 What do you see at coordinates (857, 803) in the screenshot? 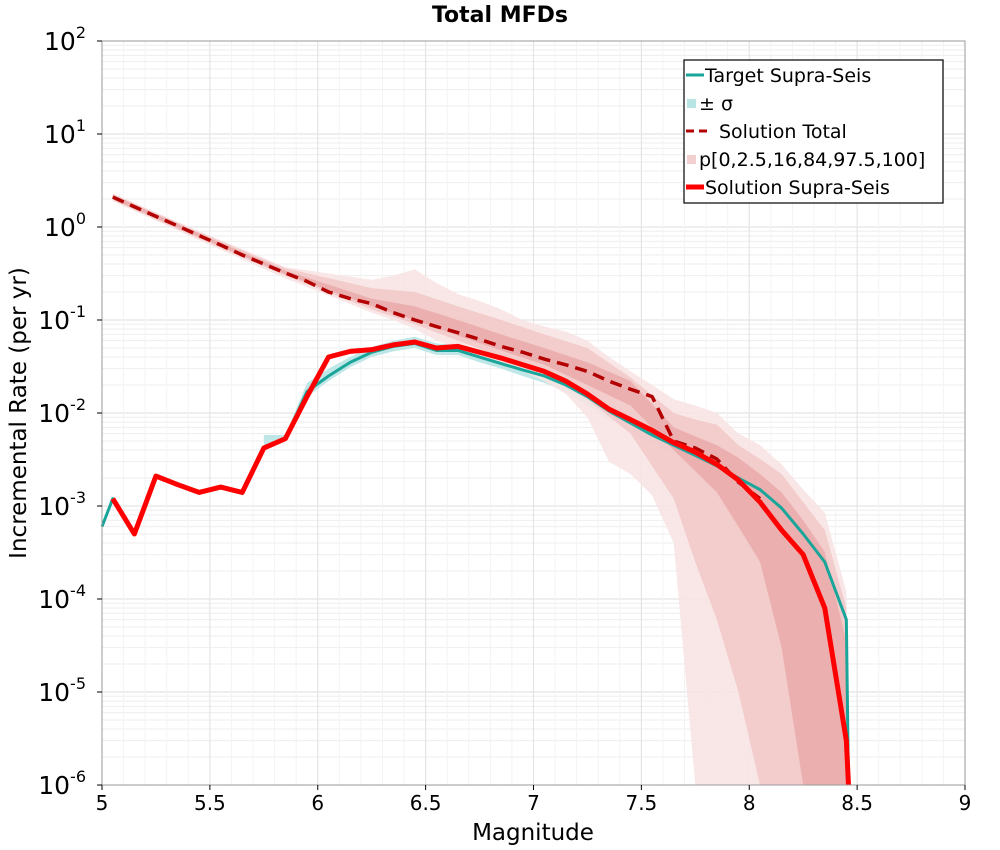
I see `x-tick-label: 8.5` at bounding box center [857, 803].